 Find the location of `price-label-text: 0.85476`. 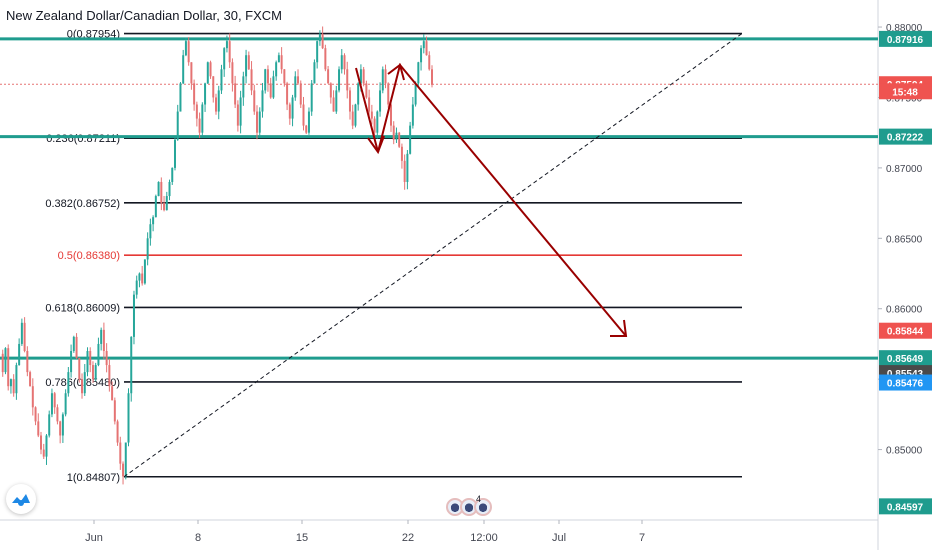

price-label-text: 0.85476 is located at coordinates (905, 384).